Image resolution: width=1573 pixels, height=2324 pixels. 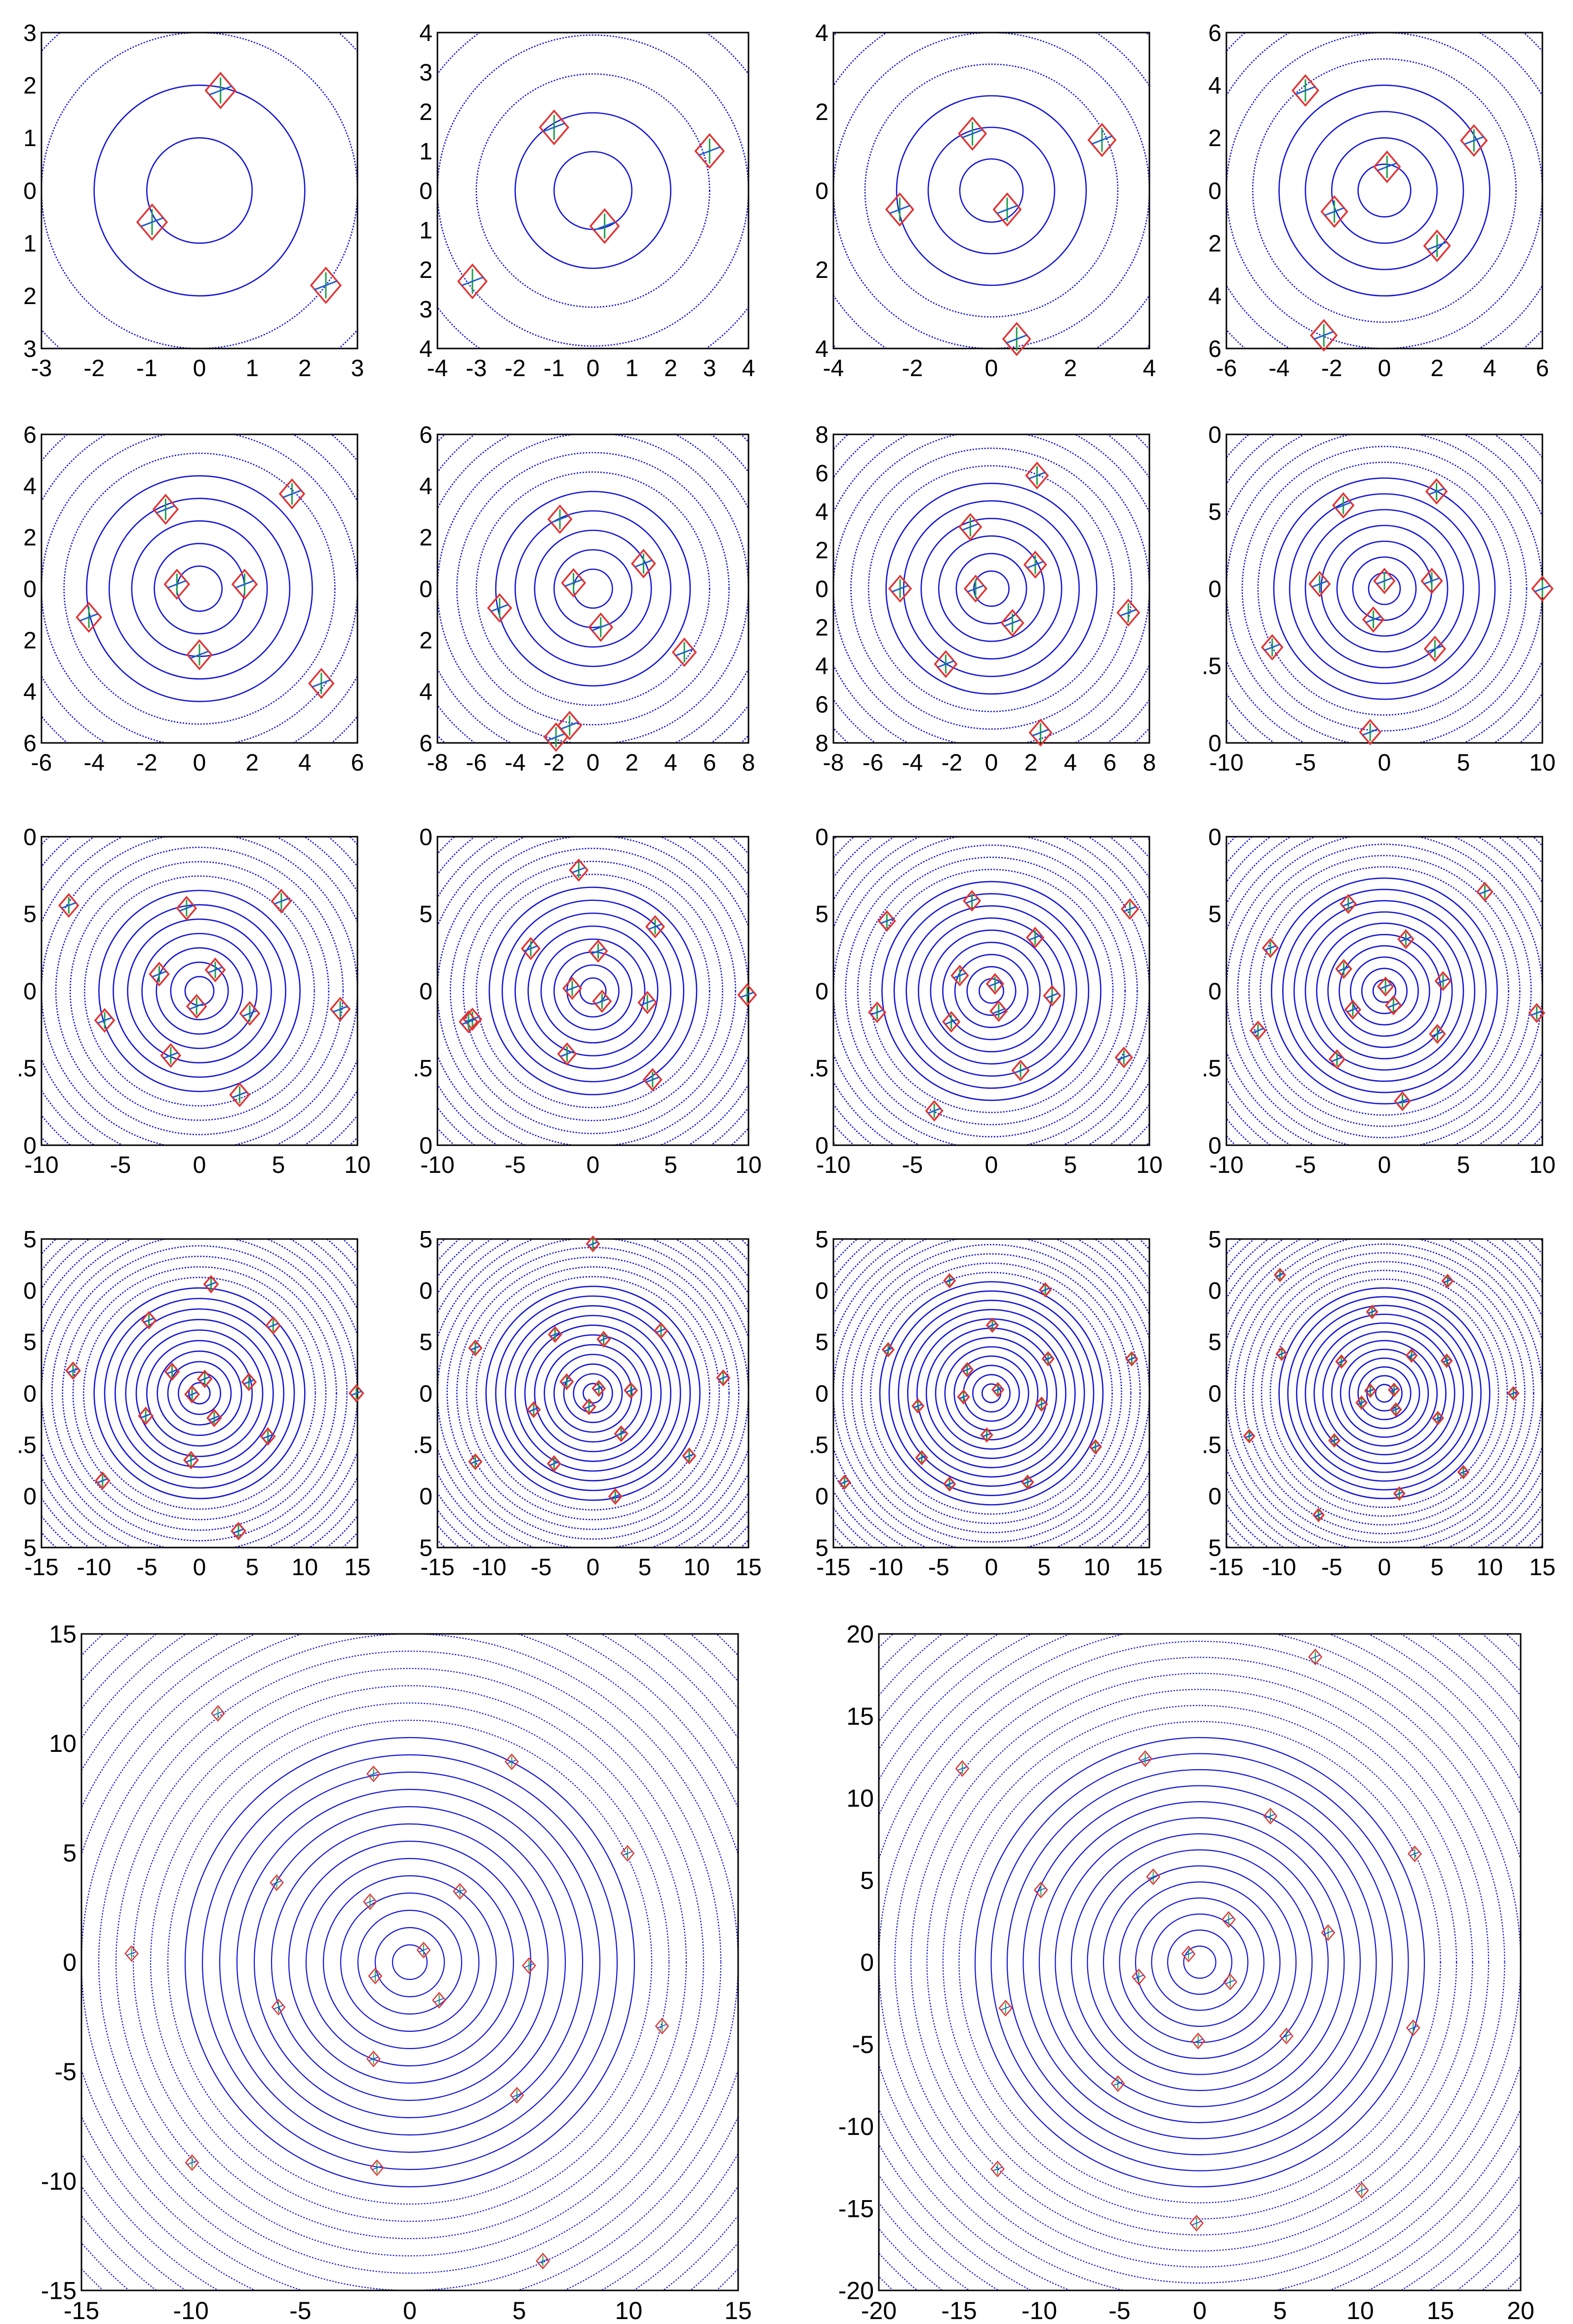 I want to click on panel-n17: -15 -10 -5 0 5 10 15 5 0 5 0 .5 0 5, so click(x=986, y=1404).